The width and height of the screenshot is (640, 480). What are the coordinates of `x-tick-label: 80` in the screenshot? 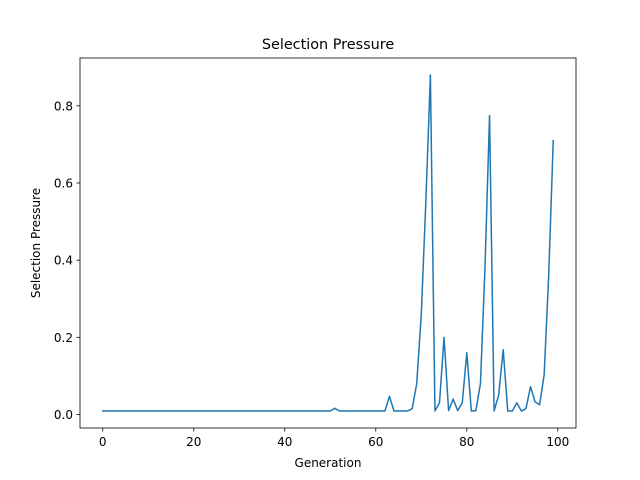 It's located at (466, 442).